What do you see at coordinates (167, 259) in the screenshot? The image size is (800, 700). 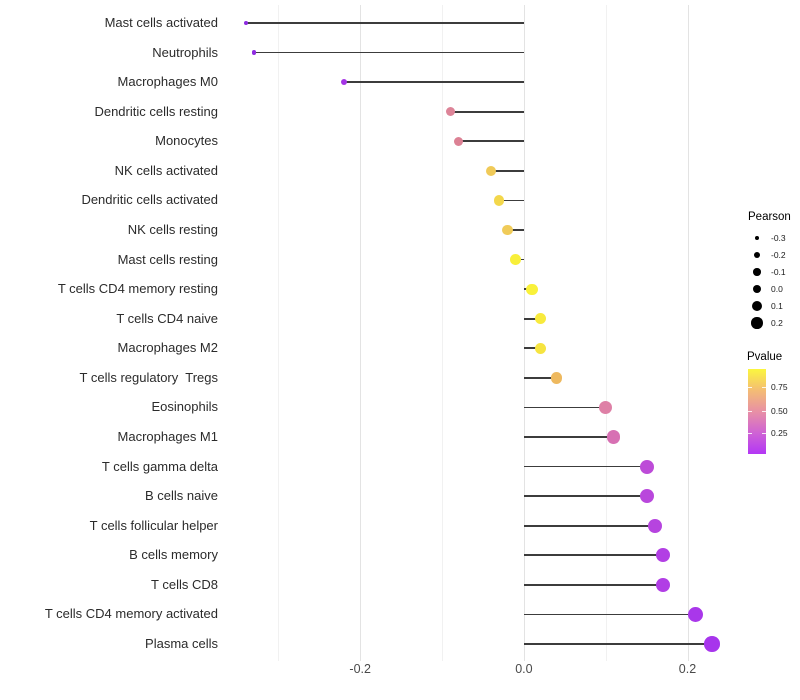 I see `y-axis-label: Mast cells resting` at bounding box center [167, 259].